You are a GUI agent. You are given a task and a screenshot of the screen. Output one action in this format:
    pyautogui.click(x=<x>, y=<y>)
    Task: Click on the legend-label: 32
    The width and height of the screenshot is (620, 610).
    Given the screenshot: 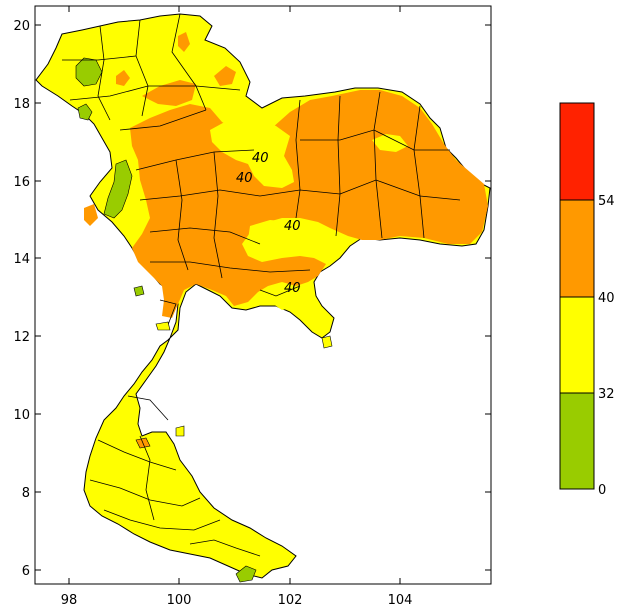 What is the action you would take?
    pyautogui.click(x=606, y=394)
    